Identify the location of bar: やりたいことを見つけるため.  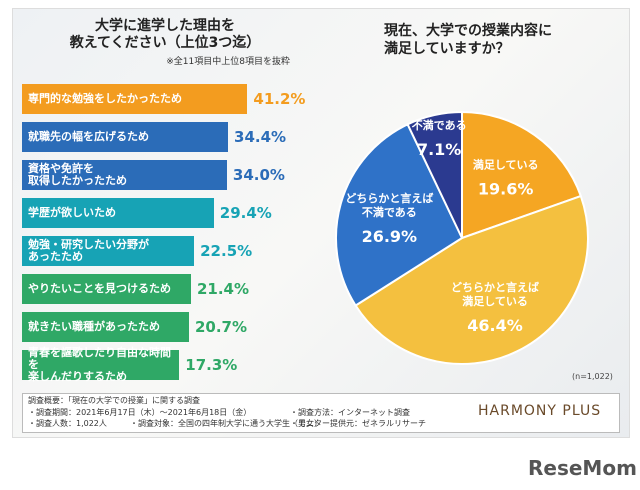
(106, 289).